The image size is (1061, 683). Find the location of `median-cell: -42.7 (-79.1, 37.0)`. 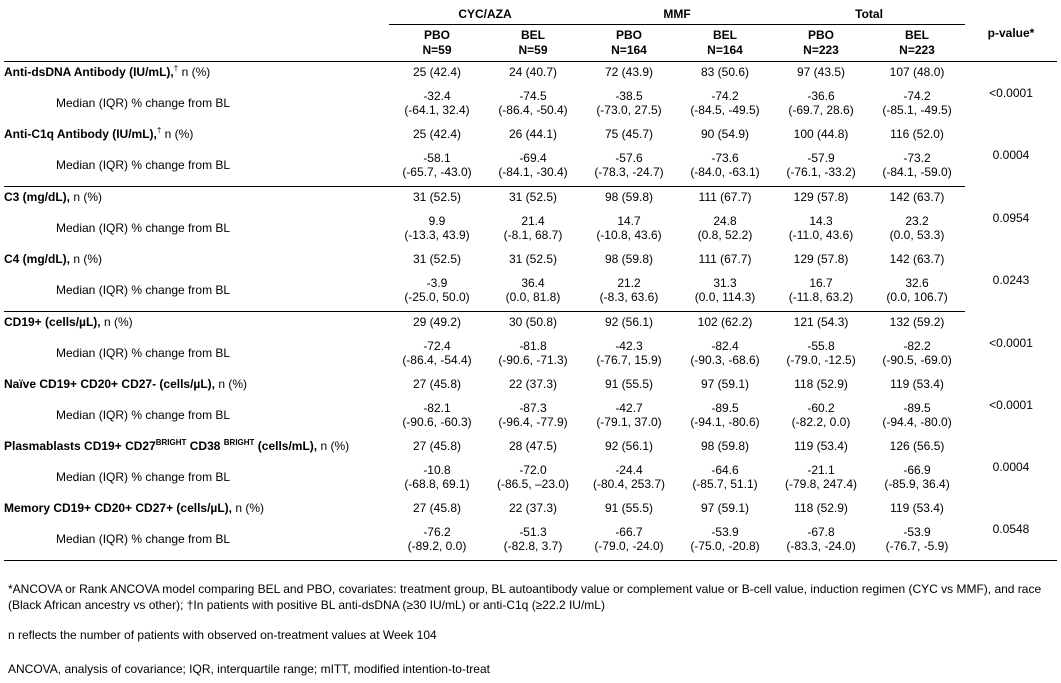

median-cell: -42.7 (-79.1, 37.0) is located at coordinates (629, 415).